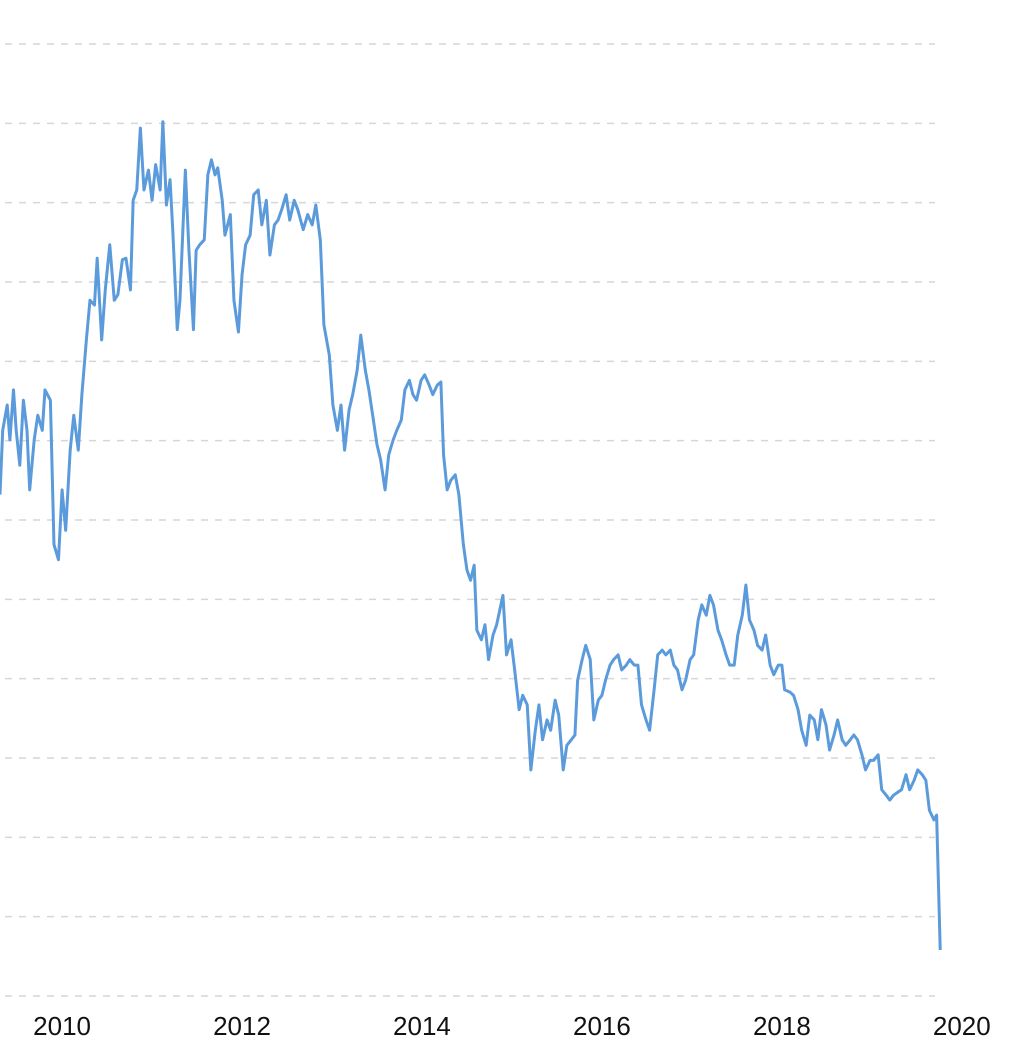 Image resolution: width=1014 pixels, height=1046 pixels. I want to click on x-tick-label: 2016, so click(602, 1026).